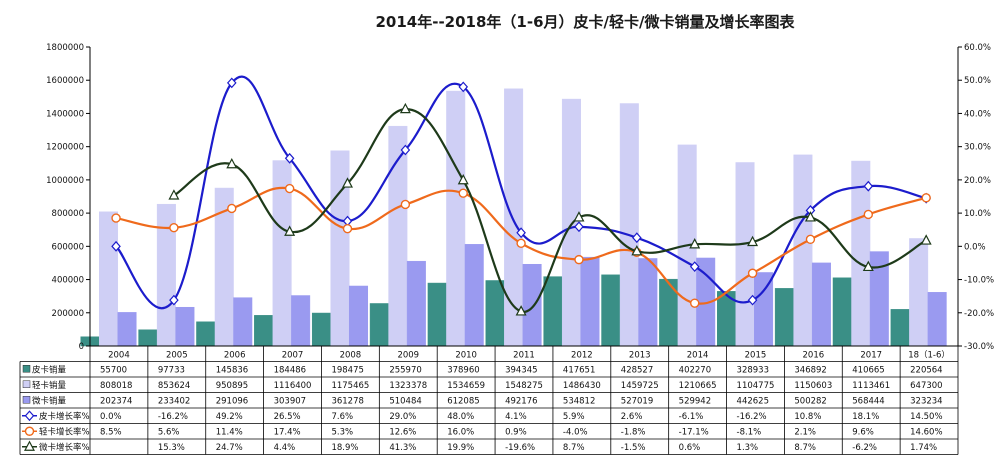 Image resolution: width=996 pixels, height=470 pixels. Describe the element at coordinates (350, 386) in the screenshot. I see `cell-轻卡销量-2008: 1175465` at that location.